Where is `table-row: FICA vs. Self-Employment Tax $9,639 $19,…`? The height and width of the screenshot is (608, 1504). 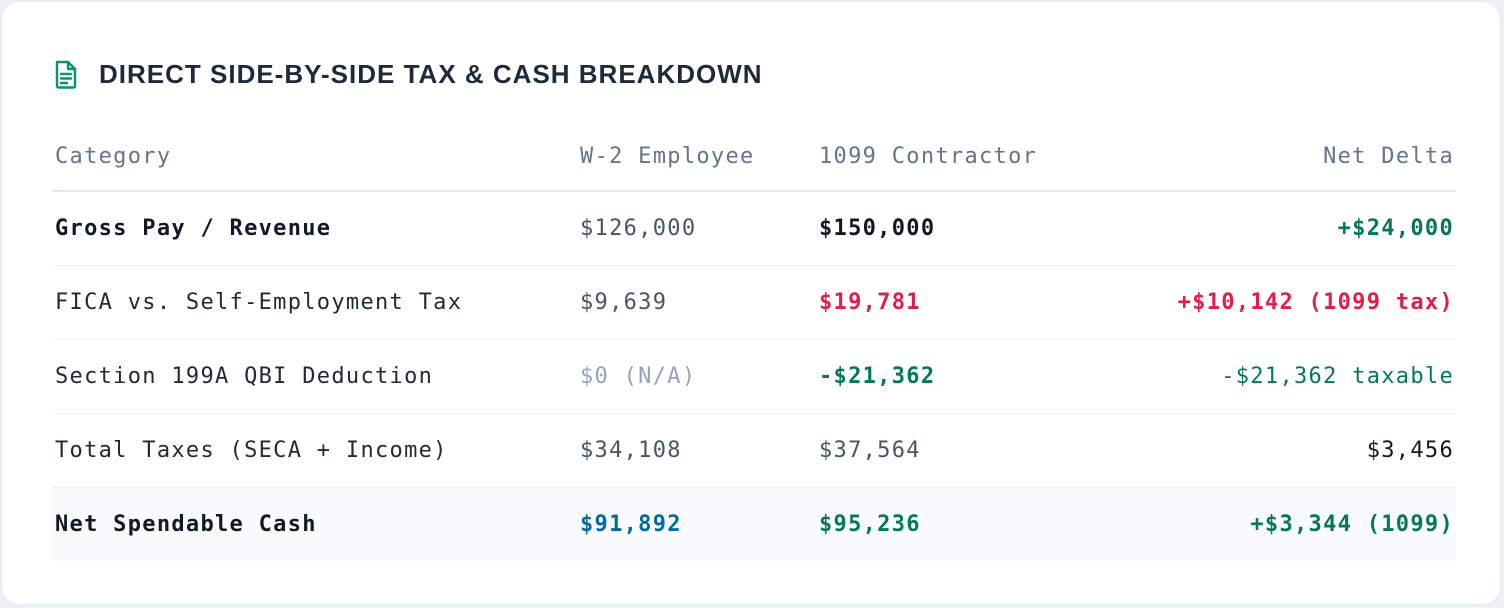
table-row: FICA vs. Self-Employment Tax $9,639 $19,… is located at coordinates (754, 302).